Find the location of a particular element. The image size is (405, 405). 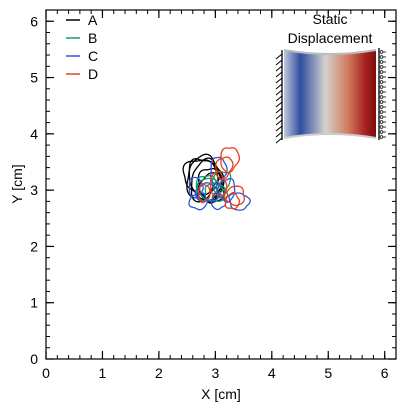

series-C is located at coordinates (219, 183).